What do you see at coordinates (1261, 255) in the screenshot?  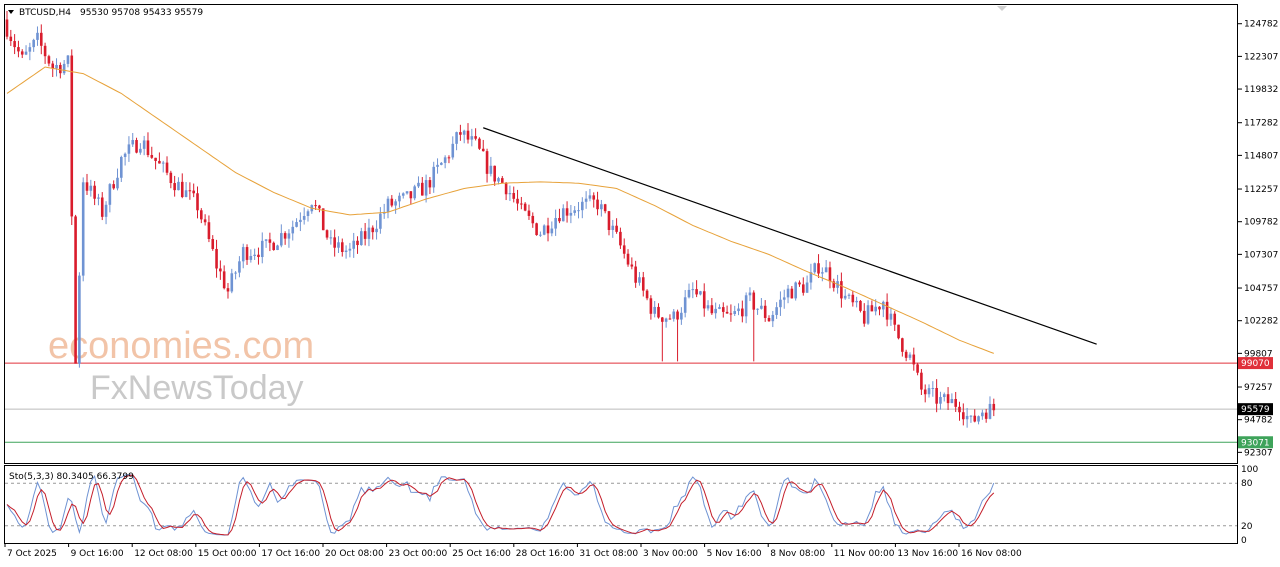 I see `price-tick-label: 107307` at bounding box center [1261, 255].